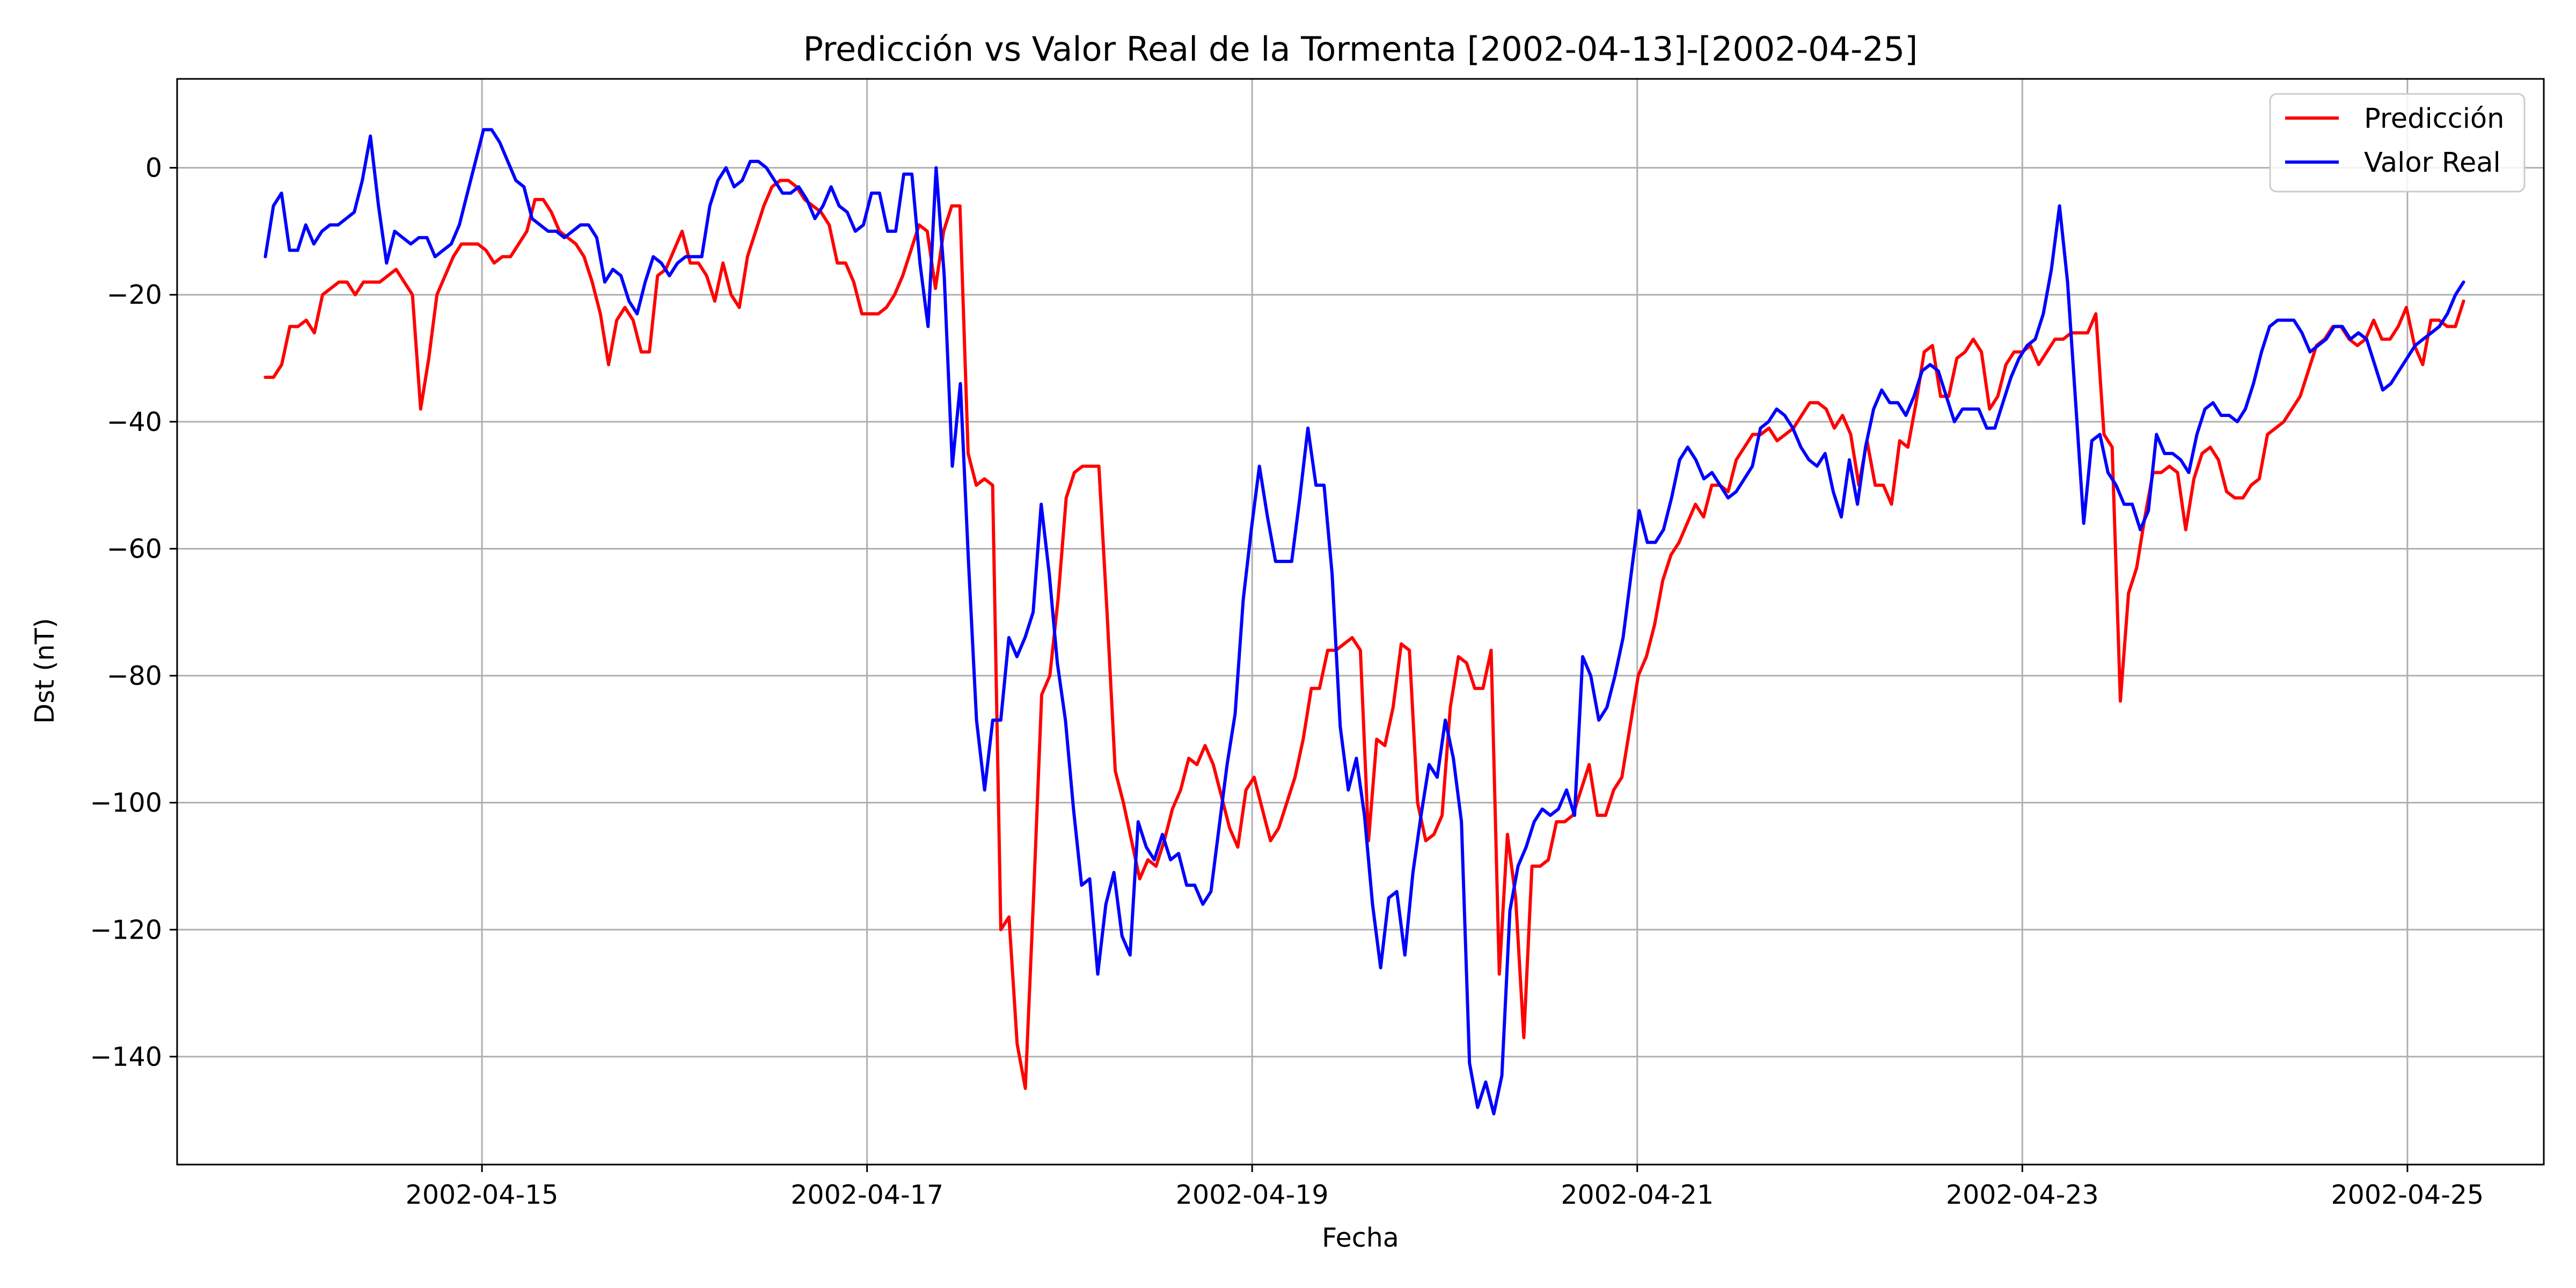 This screenshot has height=1288, width=2576. I want to click on x-tick-label: 2002-04-21, so click(1637, 1195).